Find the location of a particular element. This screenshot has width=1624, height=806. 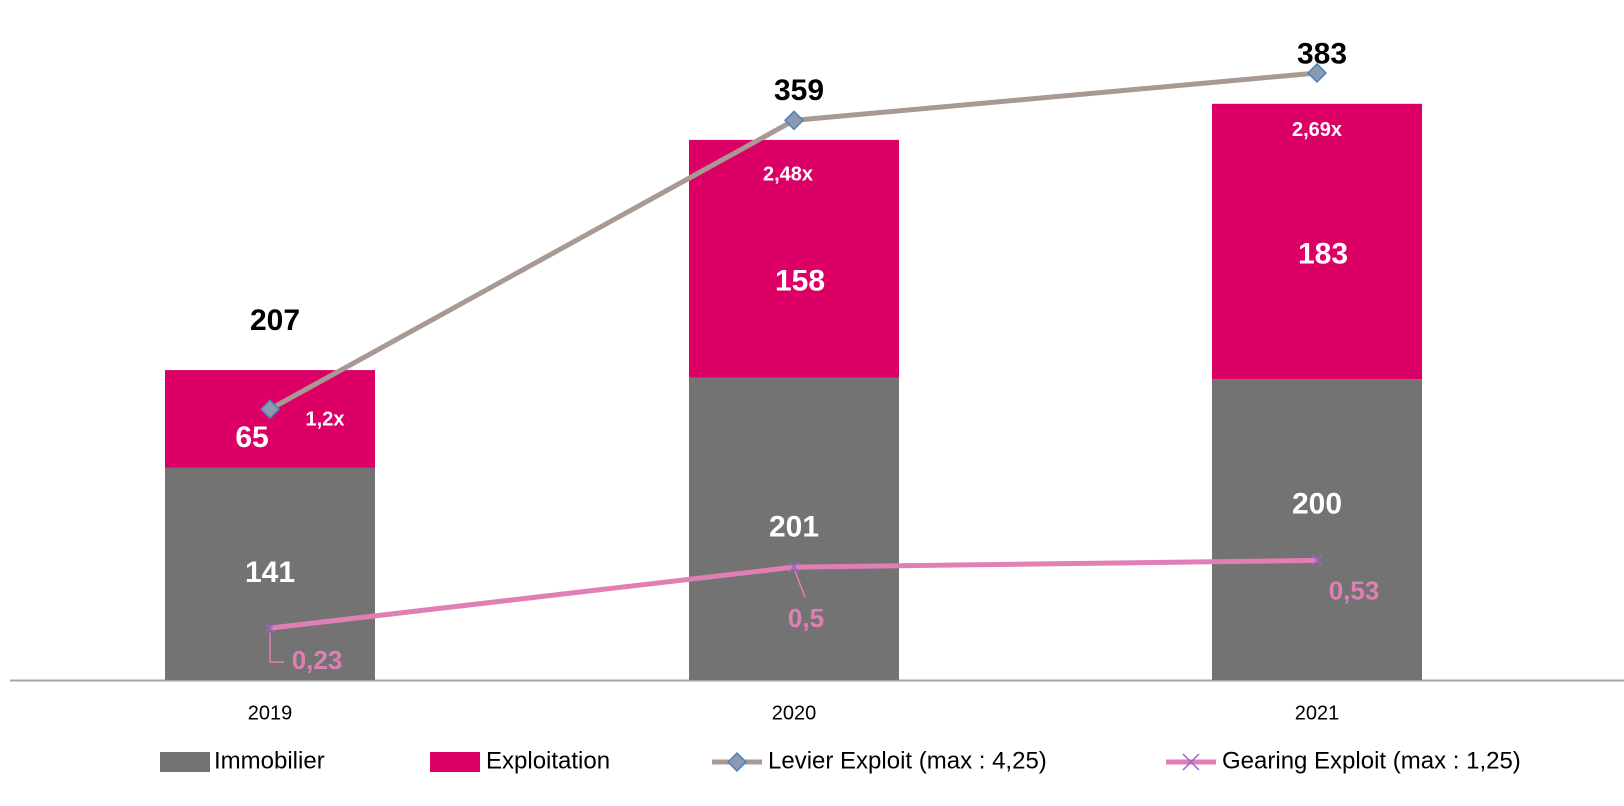

legend-label: Immobilier is located at coordinates (269, 760).